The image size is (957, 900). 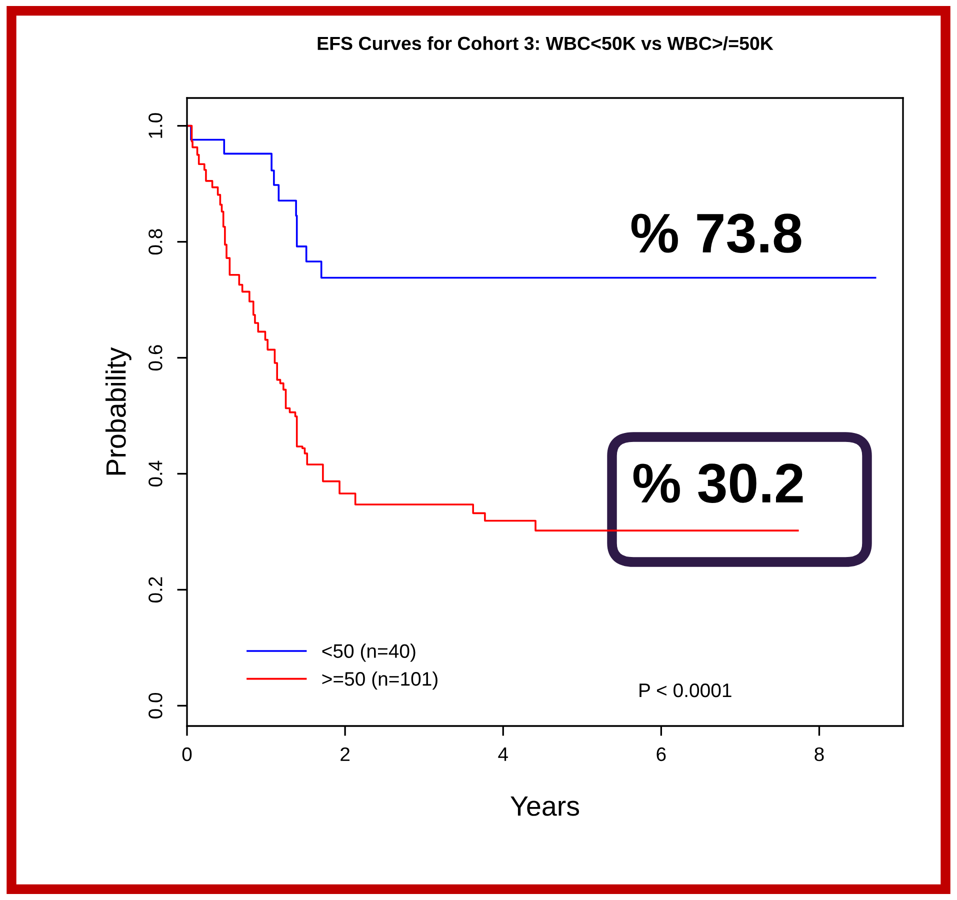 I want to click on legend-label: <50 (n=40), so click(x=369, y=653).